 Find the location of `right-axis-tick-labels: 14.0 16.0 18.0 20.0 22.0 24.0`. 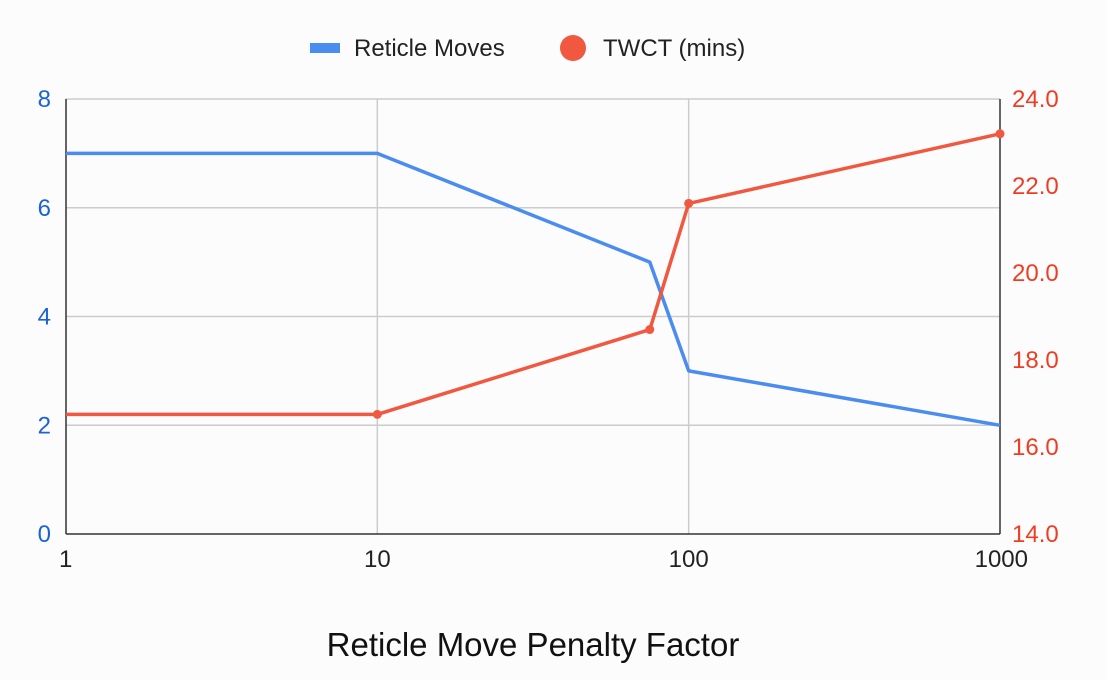

right-axis-tick-labels: 14.0 16.0 18.0 20.0 22.0 24.0 is located at coordinates (1035, 317).